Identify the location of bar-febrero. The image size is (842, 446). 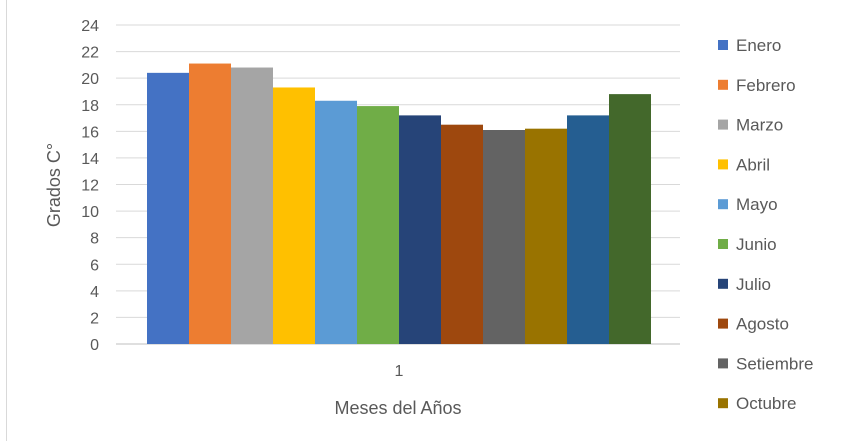
(210, 203).